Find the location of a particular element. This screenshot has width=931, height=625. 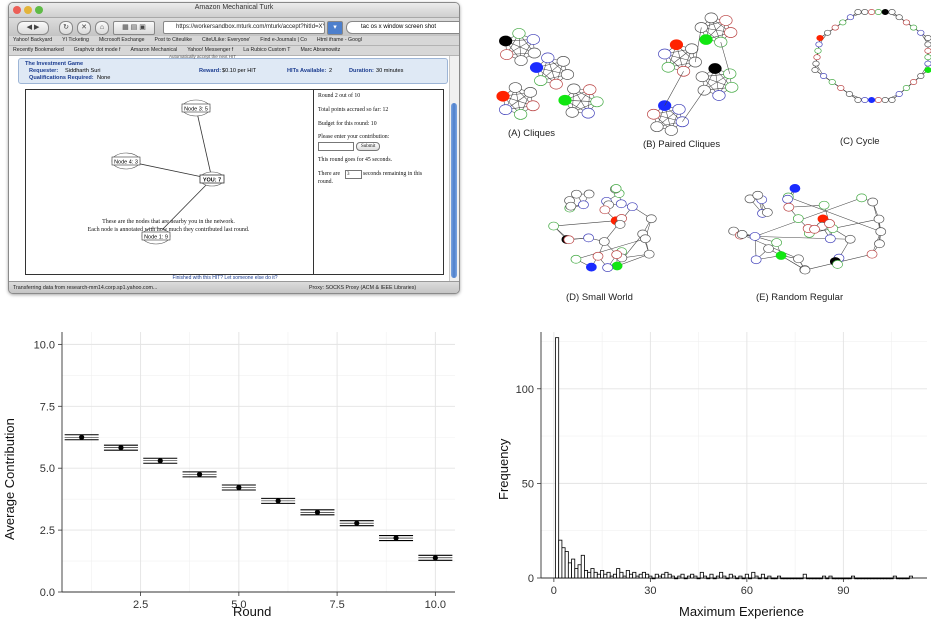

hits-value: 2 is located at coordinates (331, 71).